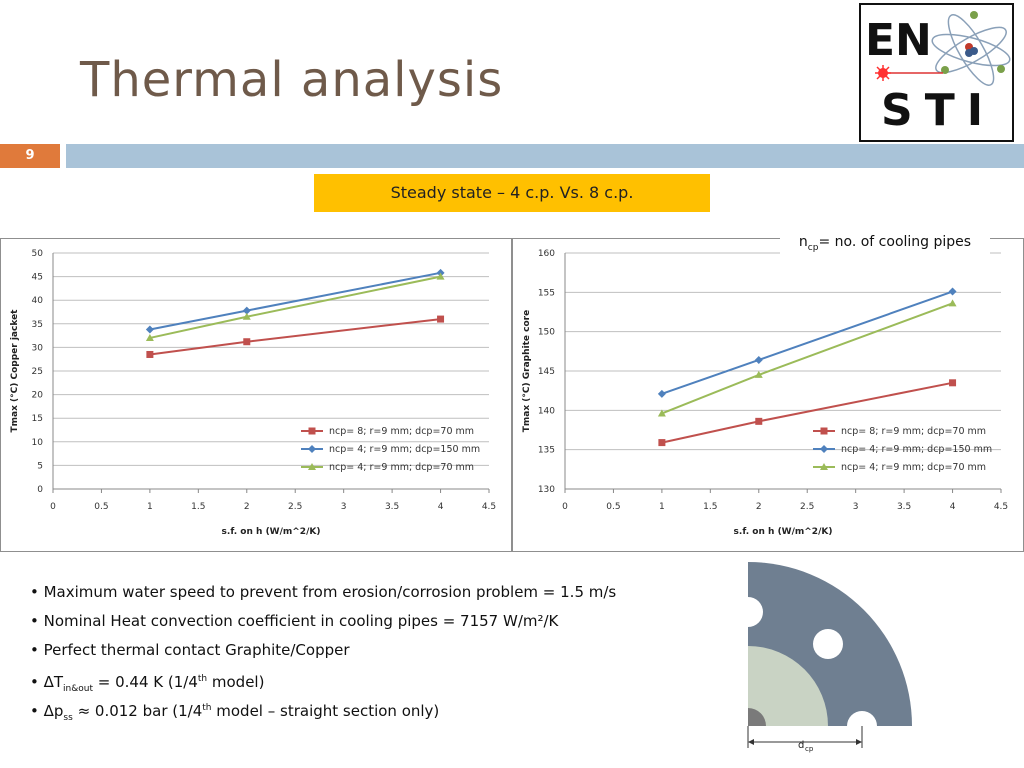  What do you see at coordinates (546, 451) in the screenshot?
I see `y-tick-label: 135` at bounding box center [546, 451].